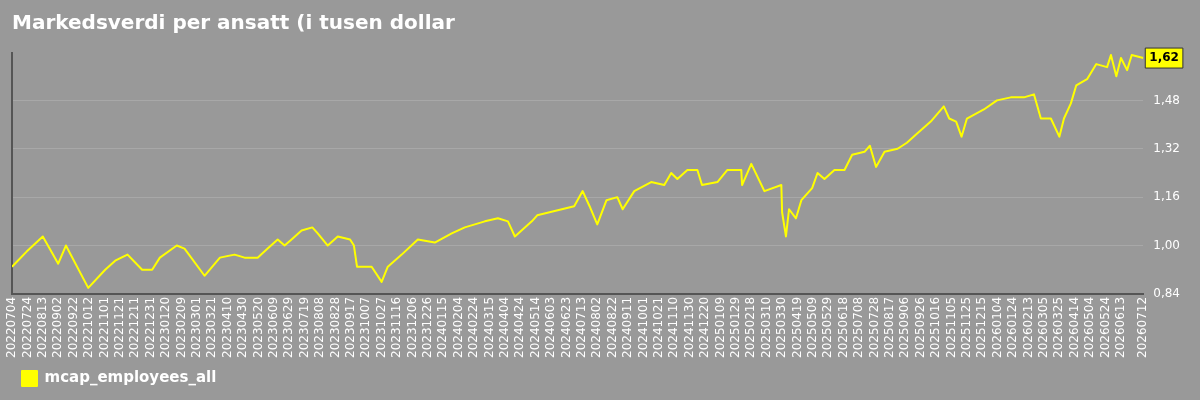  Describe the element at coordinates (796, 327) in the screenshot. I see `x-tick-label: 20250419` at that location.